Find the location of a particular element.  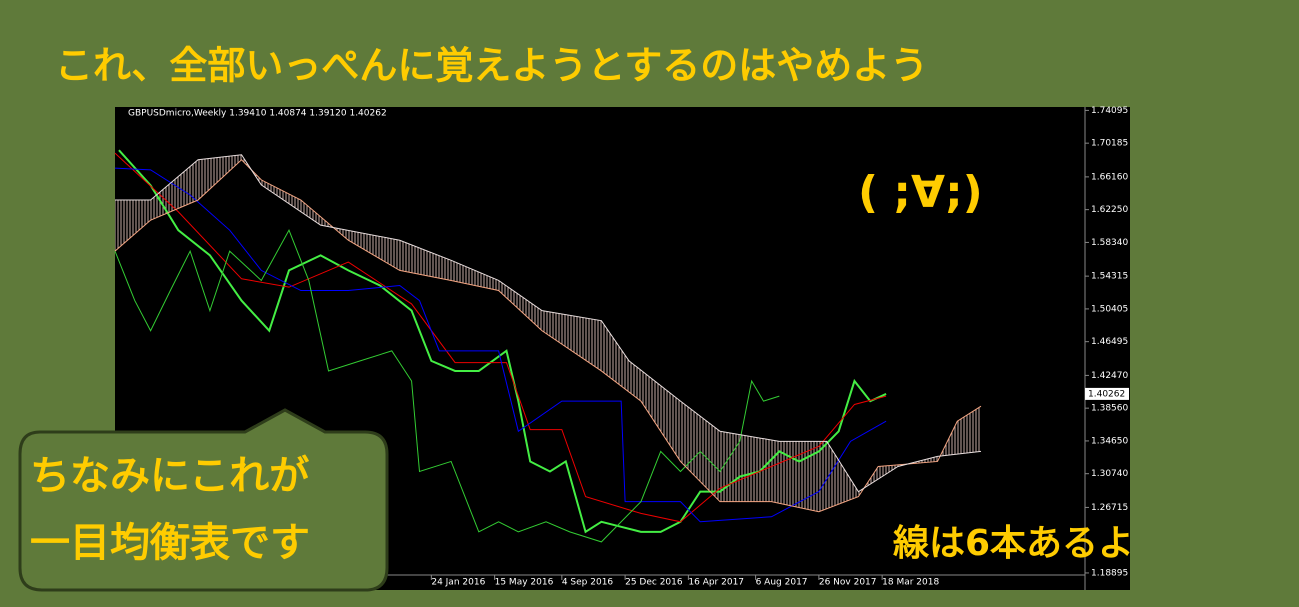

x-tick-label: 24 Jan 2016 is located at coordinates (458, 583).